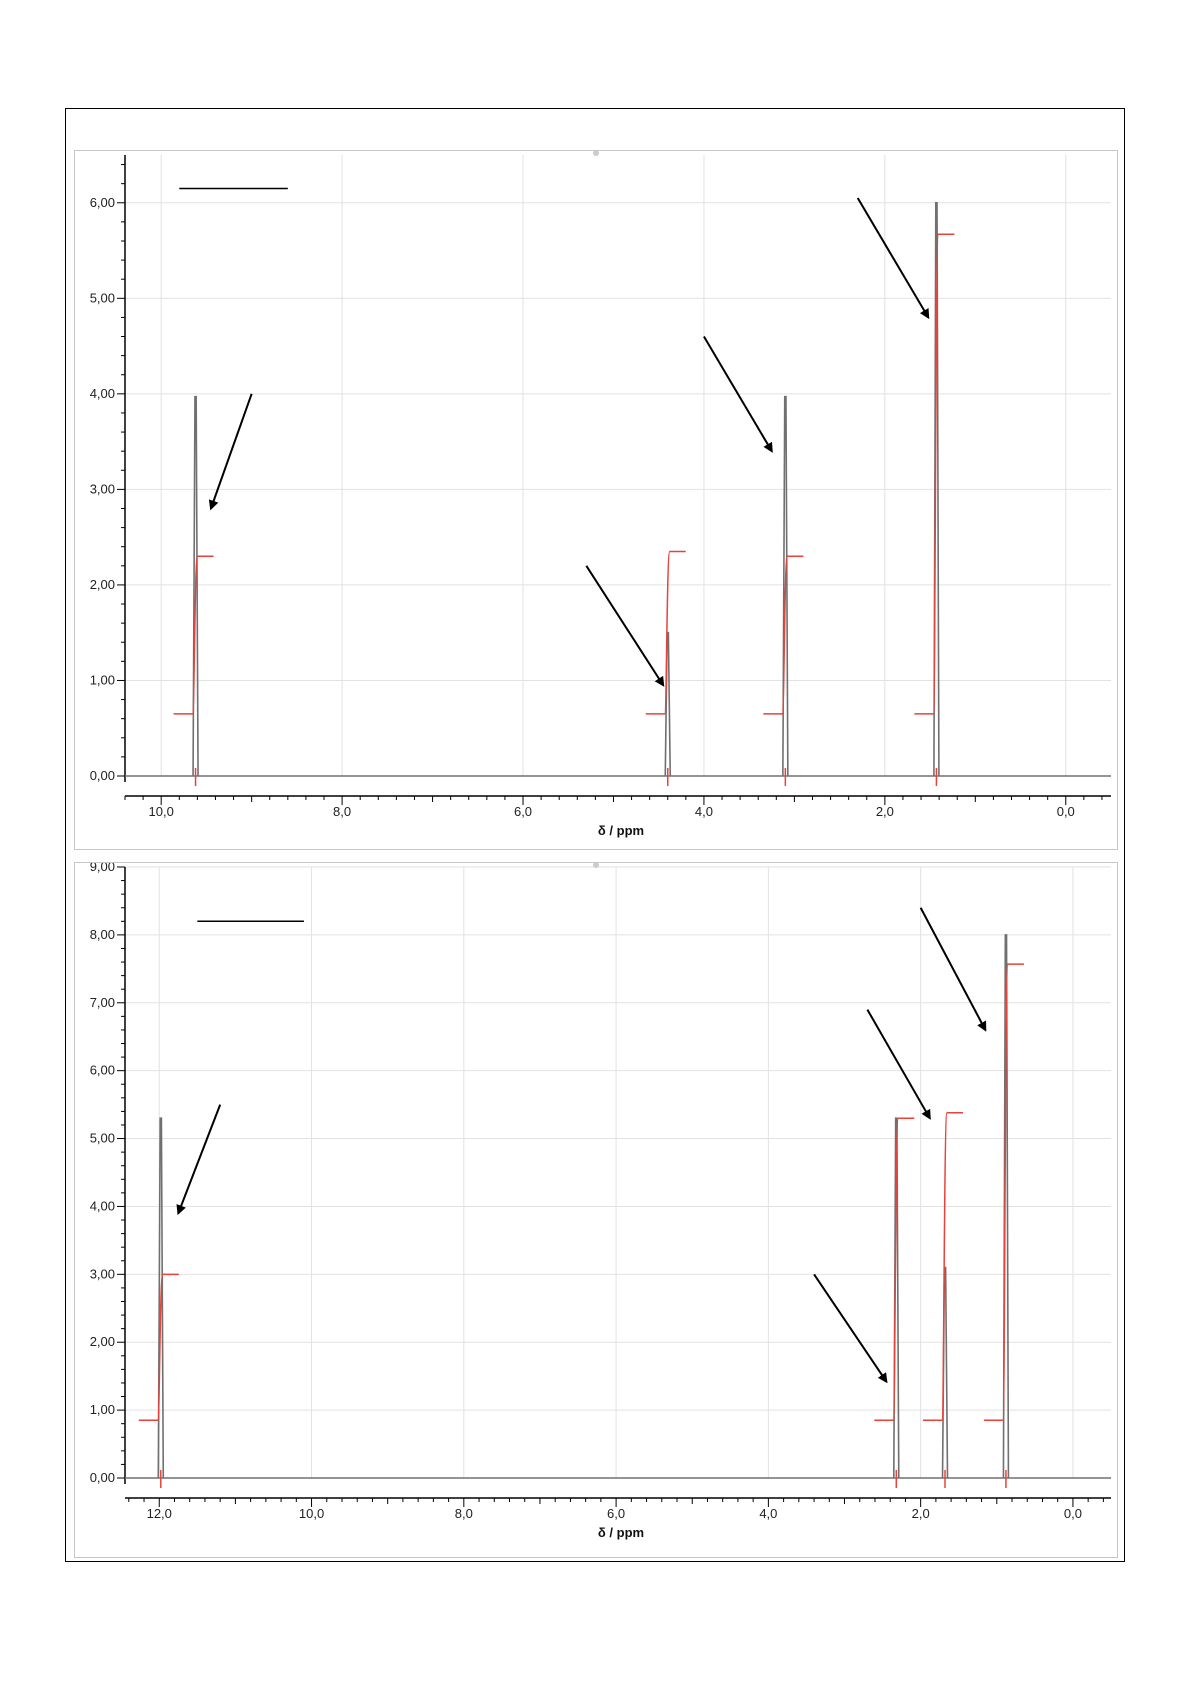 The image size is (1190, 1684). What do you see at coordinates (102, 868) in the screenshot?
I see `y-tick-label: 9,00` at bounding box center [102, 868].